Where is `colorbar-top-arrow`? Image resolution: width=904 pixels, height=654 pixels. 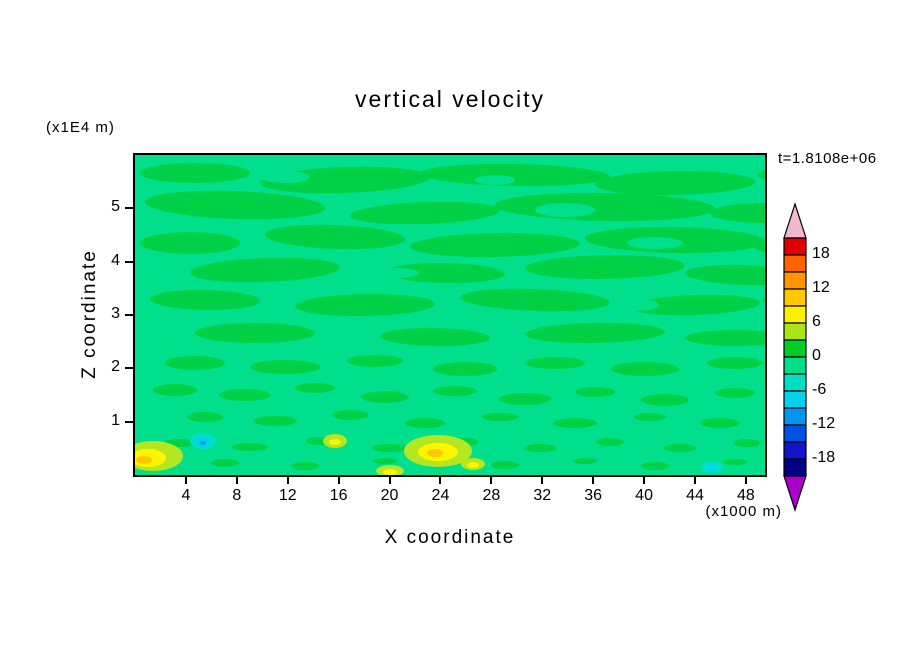
colorbar-top-arrow is located at coordinates (795, 220).